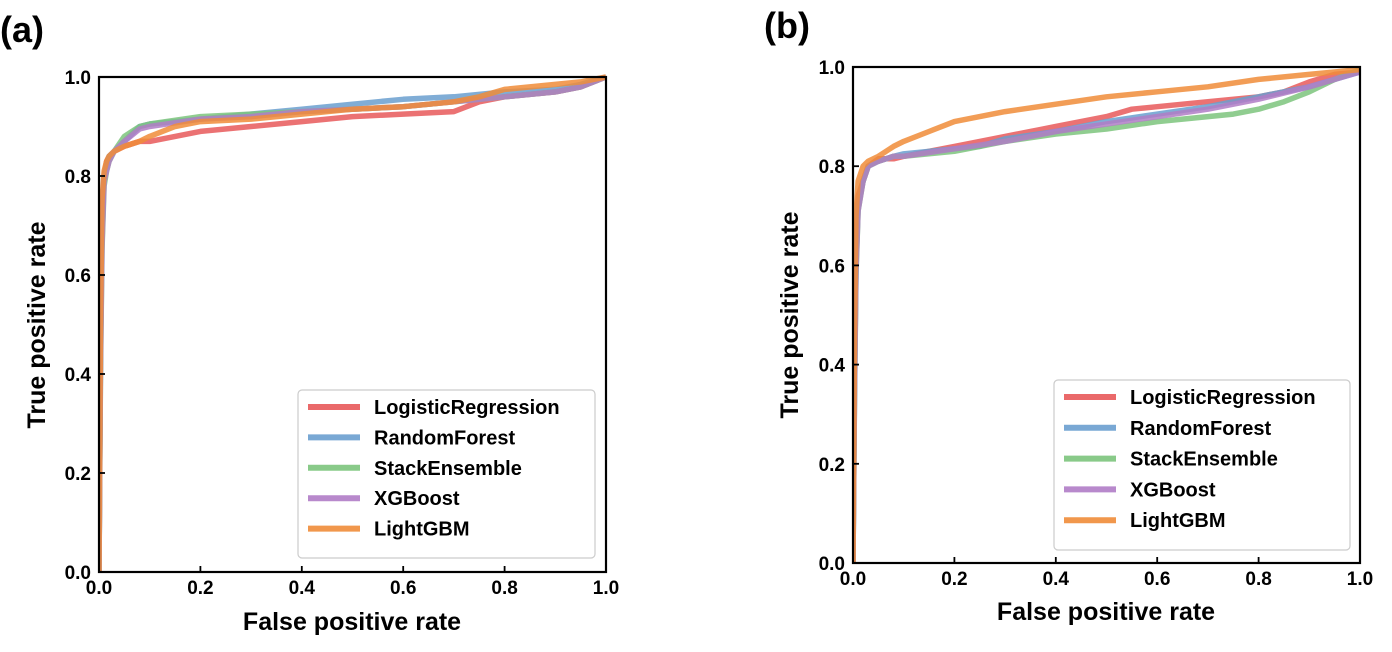 The height and width of the screenshot is (652, 1392). What do you see at coordinates (22, 29) in the screenshot?
I see `panel-label: (a)` at bounding box center [22, 29].